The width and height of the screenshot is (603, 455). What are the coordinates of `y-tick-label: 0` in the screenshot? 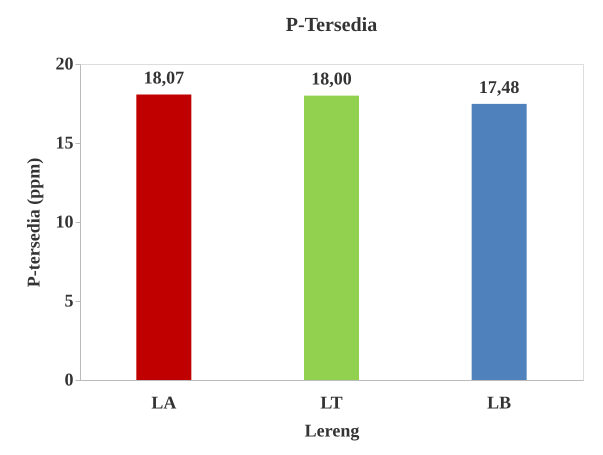 It's located at (69, 380).